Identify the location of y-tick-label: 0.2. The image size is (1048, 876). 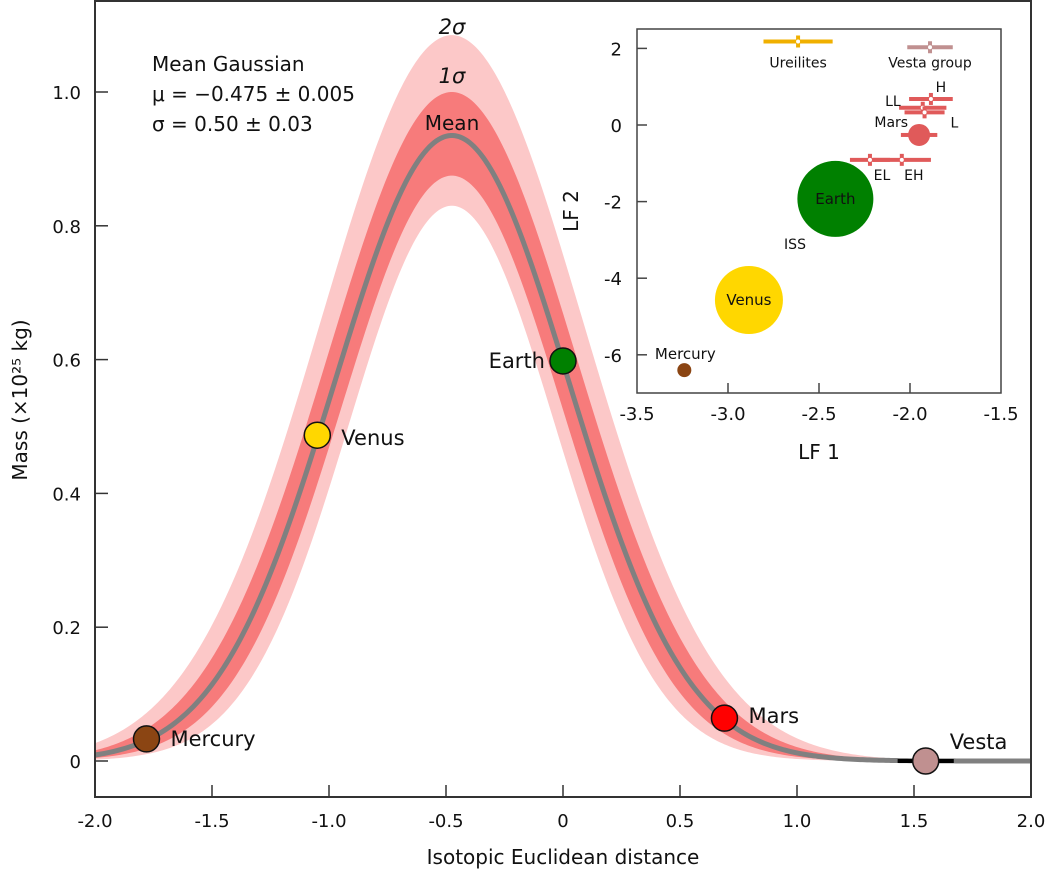
(66, 628).